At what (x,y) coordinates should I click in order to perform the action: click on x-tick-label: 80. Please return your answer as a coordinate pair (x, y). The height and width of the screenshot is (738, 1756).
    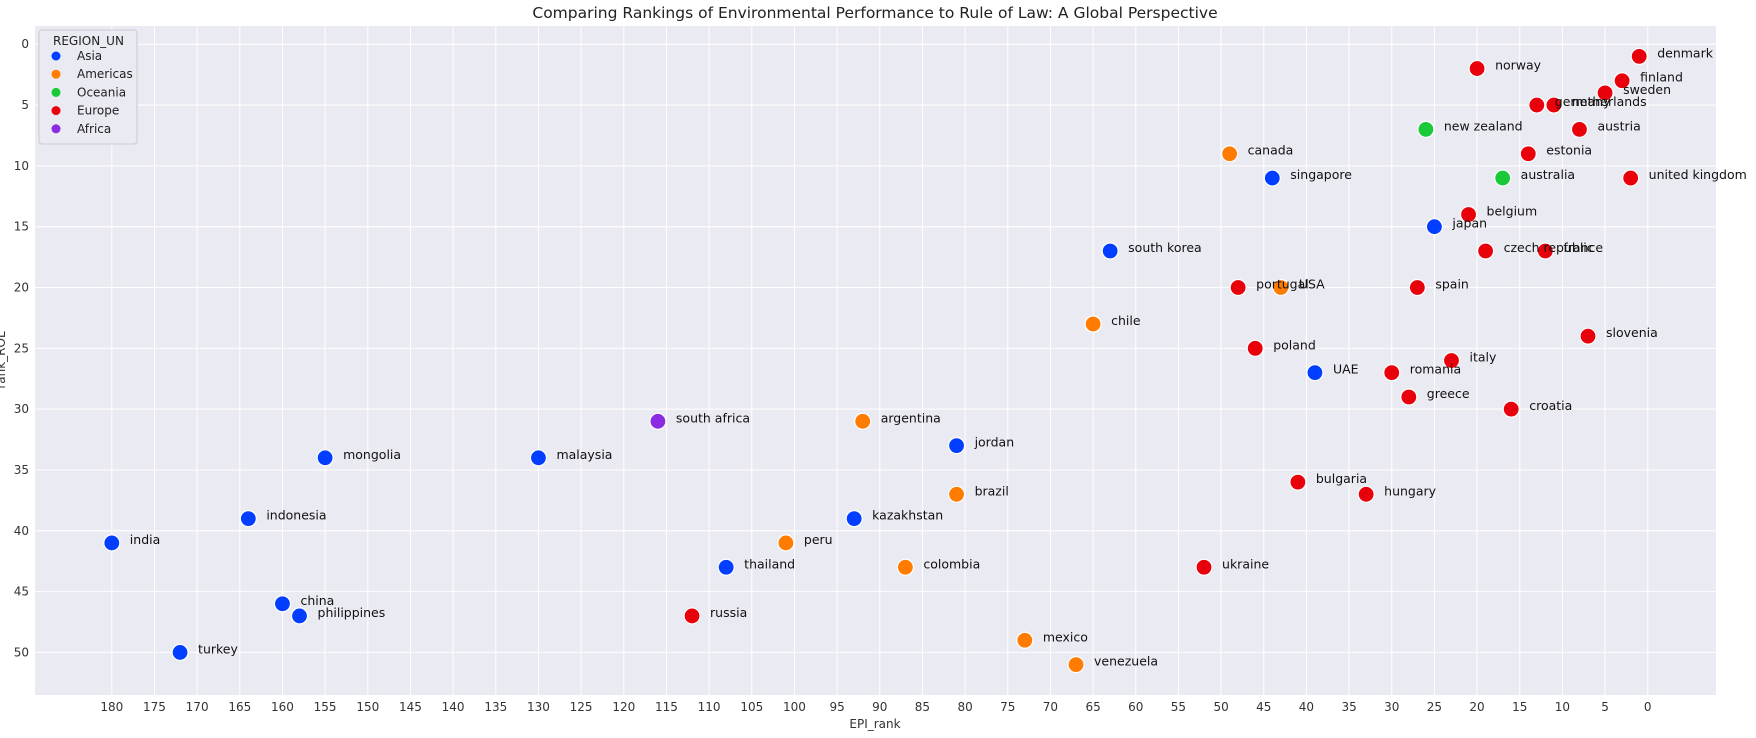
    Looking at the image, I should click on (964, 707).